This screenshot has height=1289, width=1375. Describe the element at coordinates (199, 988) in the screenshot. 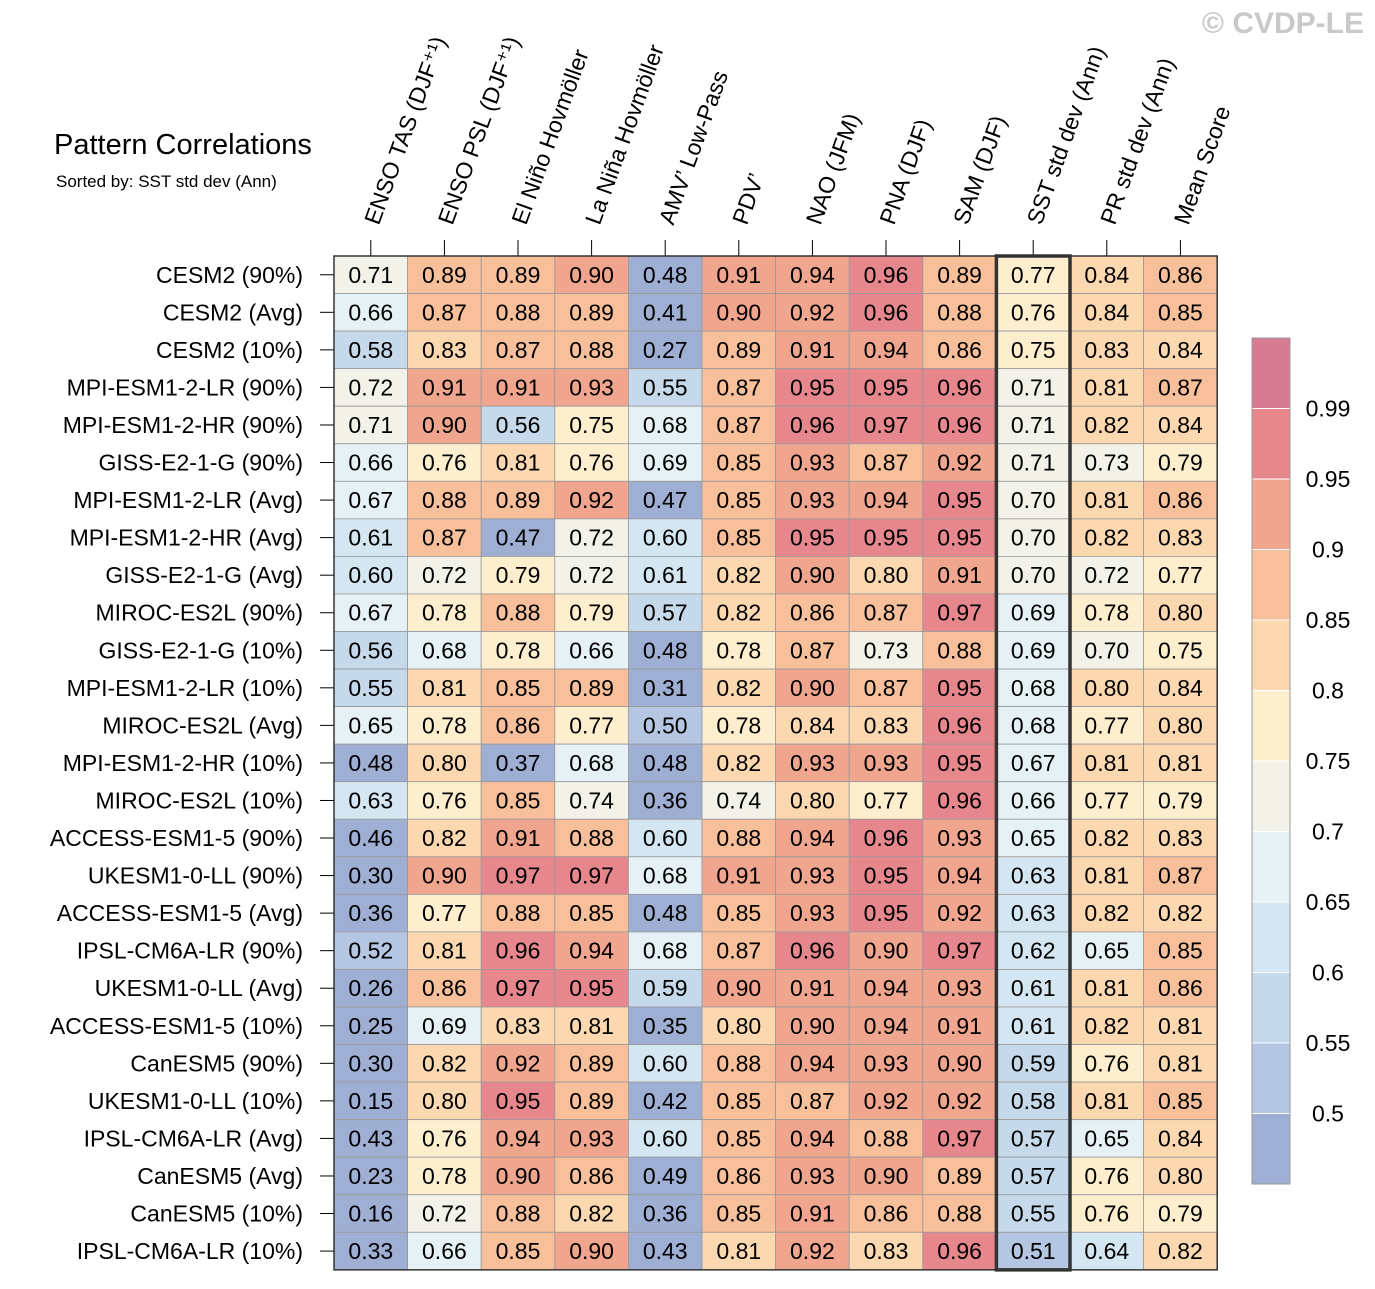

I see `row-label: UKESM1-0-LL (Avg)` at that location.